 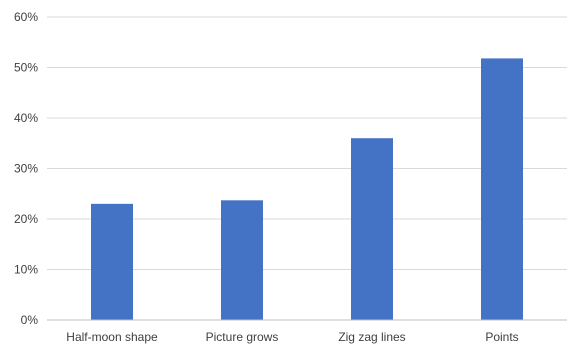 What do you see at coordinates (30, 320) in the screenshot?
I see `y-tick-label: 0%` at bounding box center [30, 320].